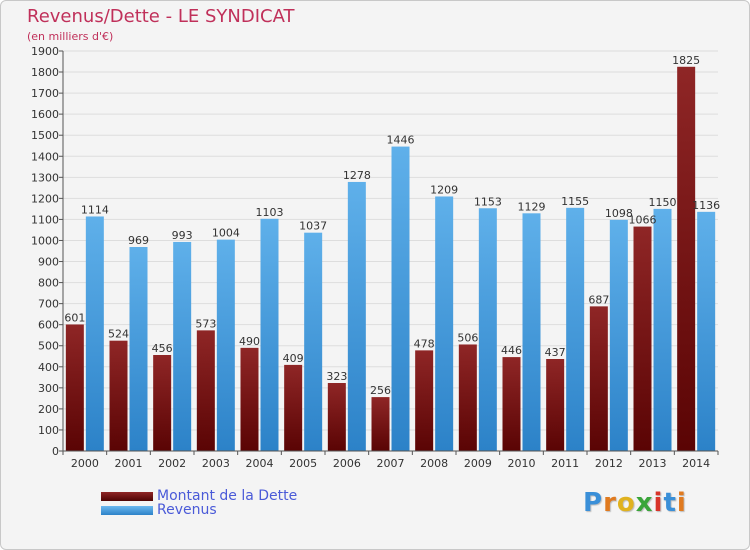 The height and width of the screenshot is (550, 750). What do you see at coordinates (478, 463) in the screenshot?
I see `x-tick-label: 2009` at bounding box center [478, 463].